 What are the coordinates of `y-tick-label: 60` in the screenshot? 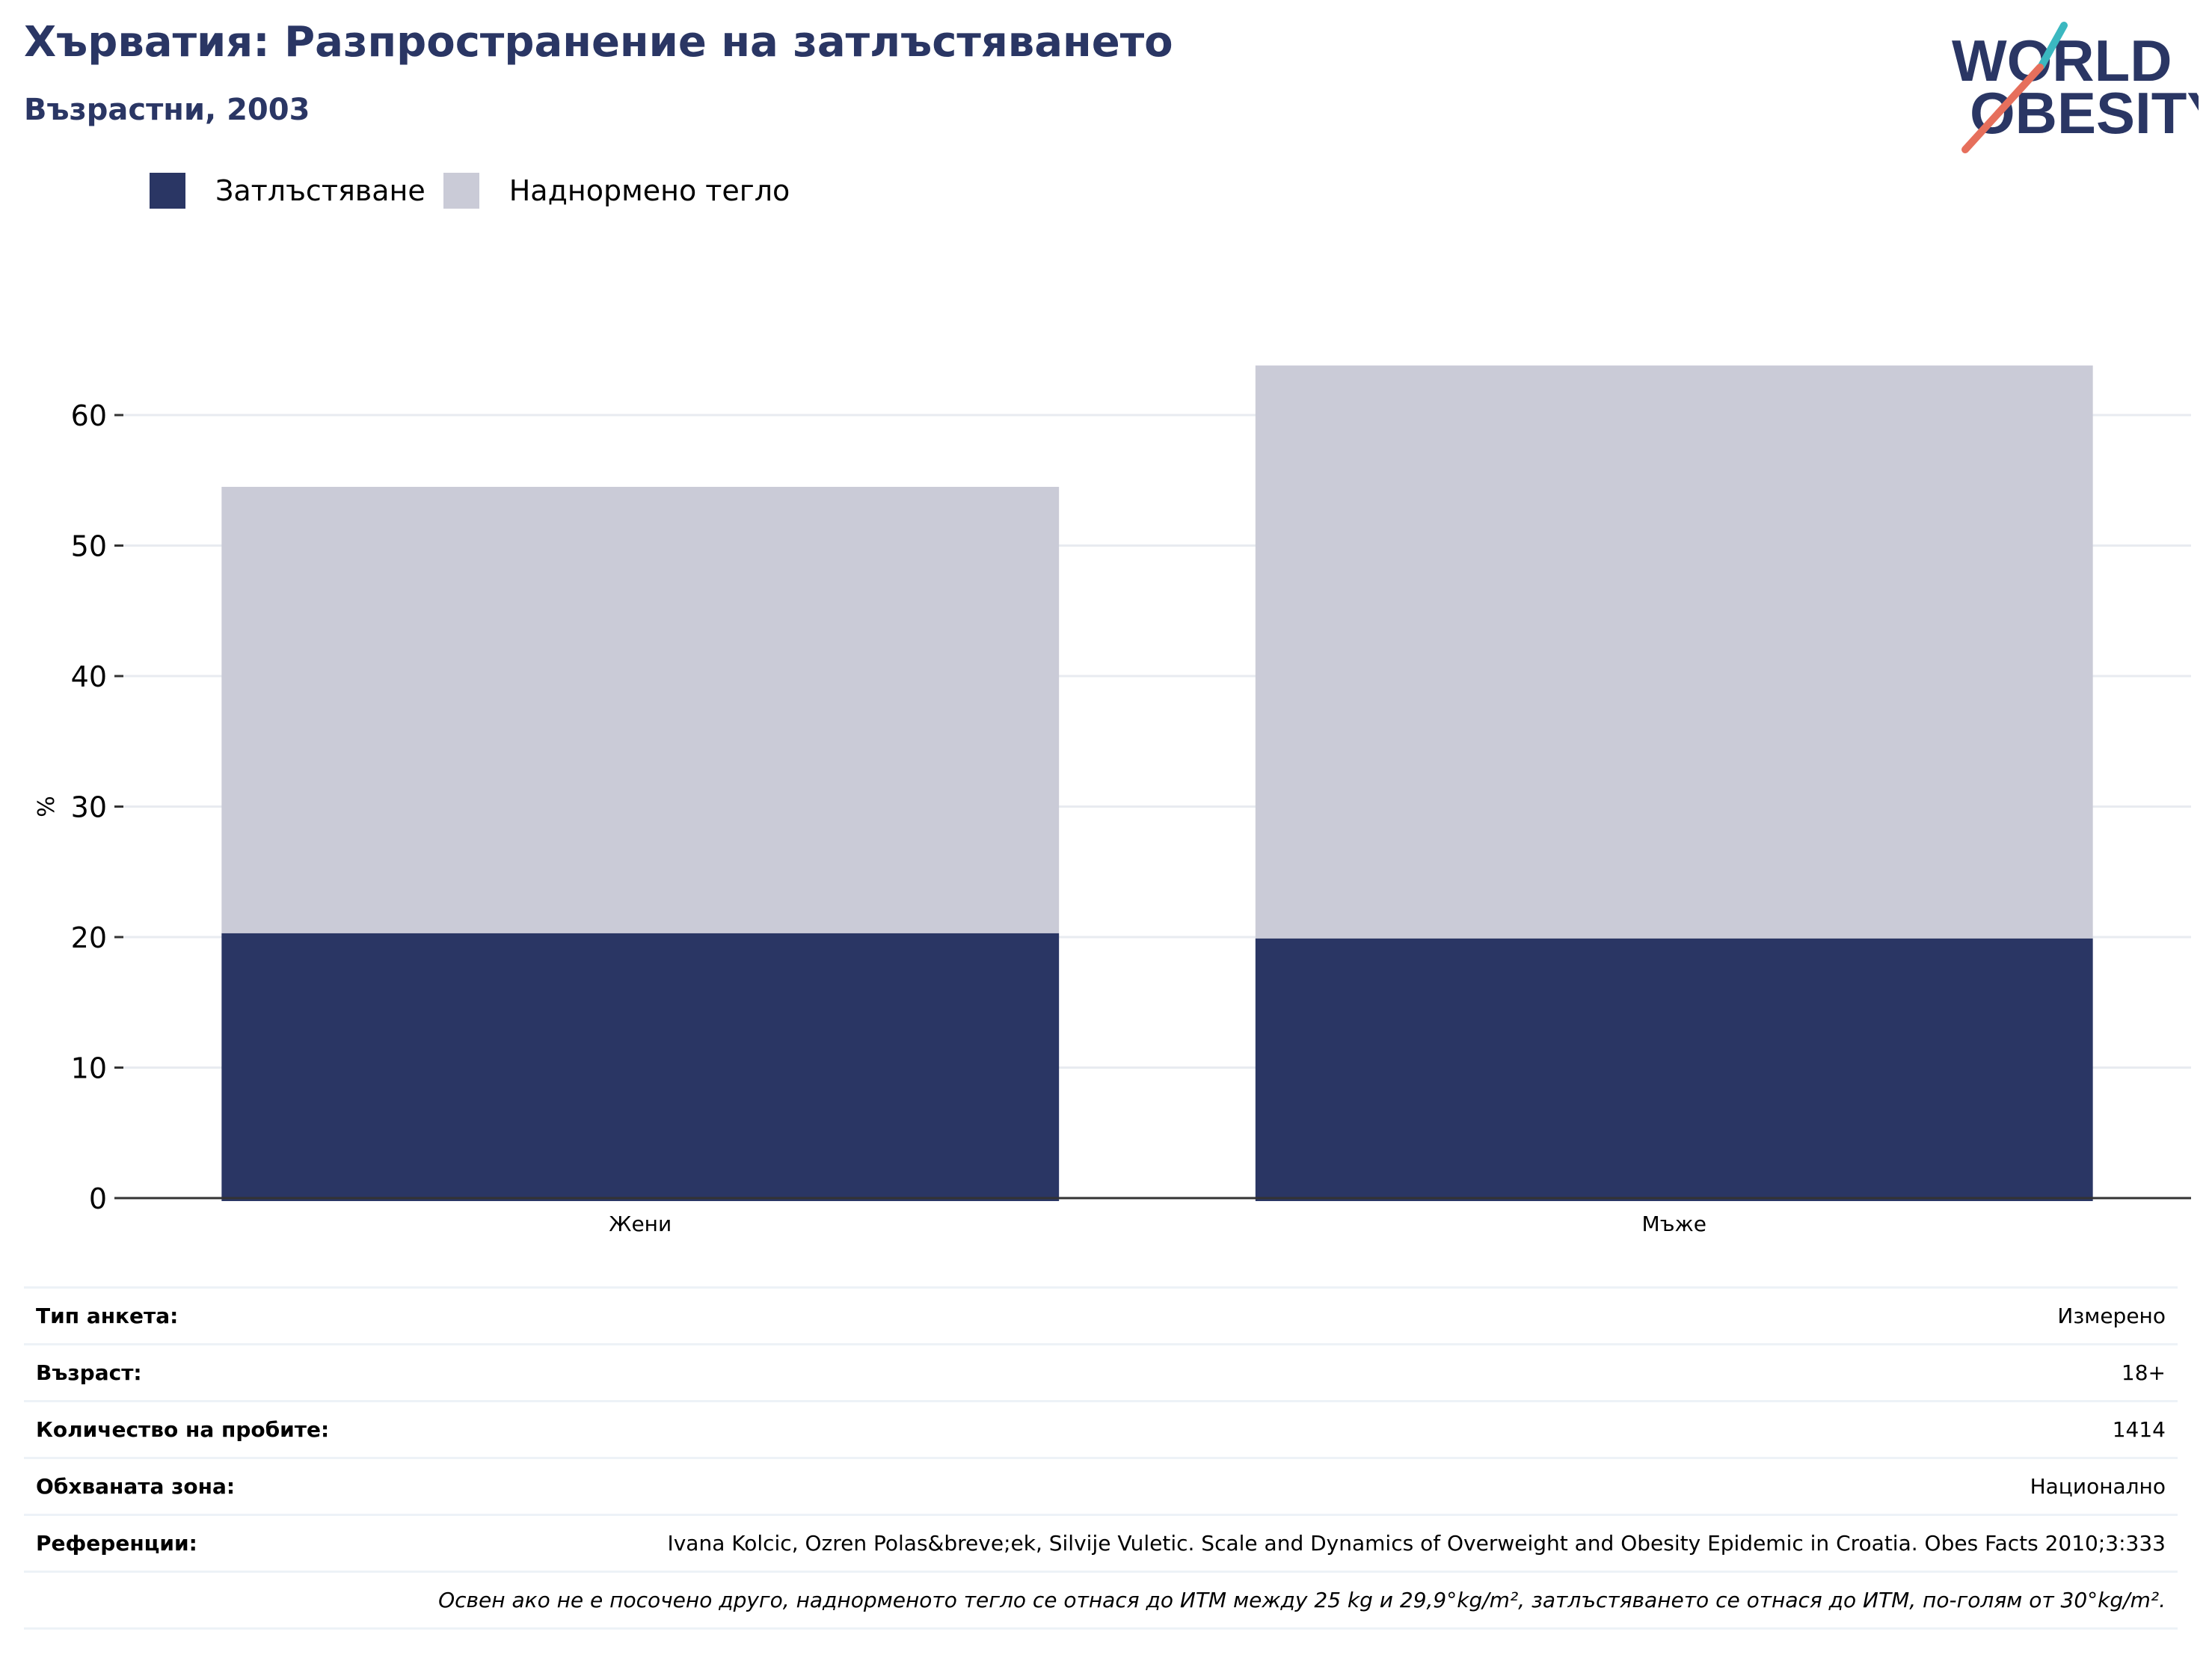 It's located at (89, 415).